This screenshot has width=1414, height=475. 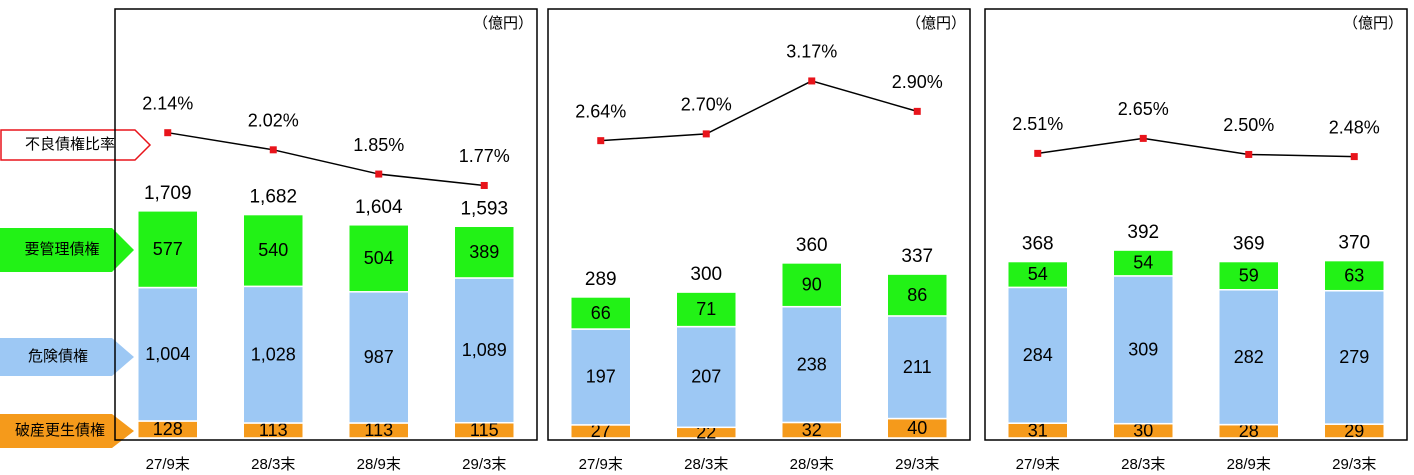 What do you see at coordinates (811, 52) in the screenshot?
I see `ratio-label: 3.17%` at bounding box center [811, 52].